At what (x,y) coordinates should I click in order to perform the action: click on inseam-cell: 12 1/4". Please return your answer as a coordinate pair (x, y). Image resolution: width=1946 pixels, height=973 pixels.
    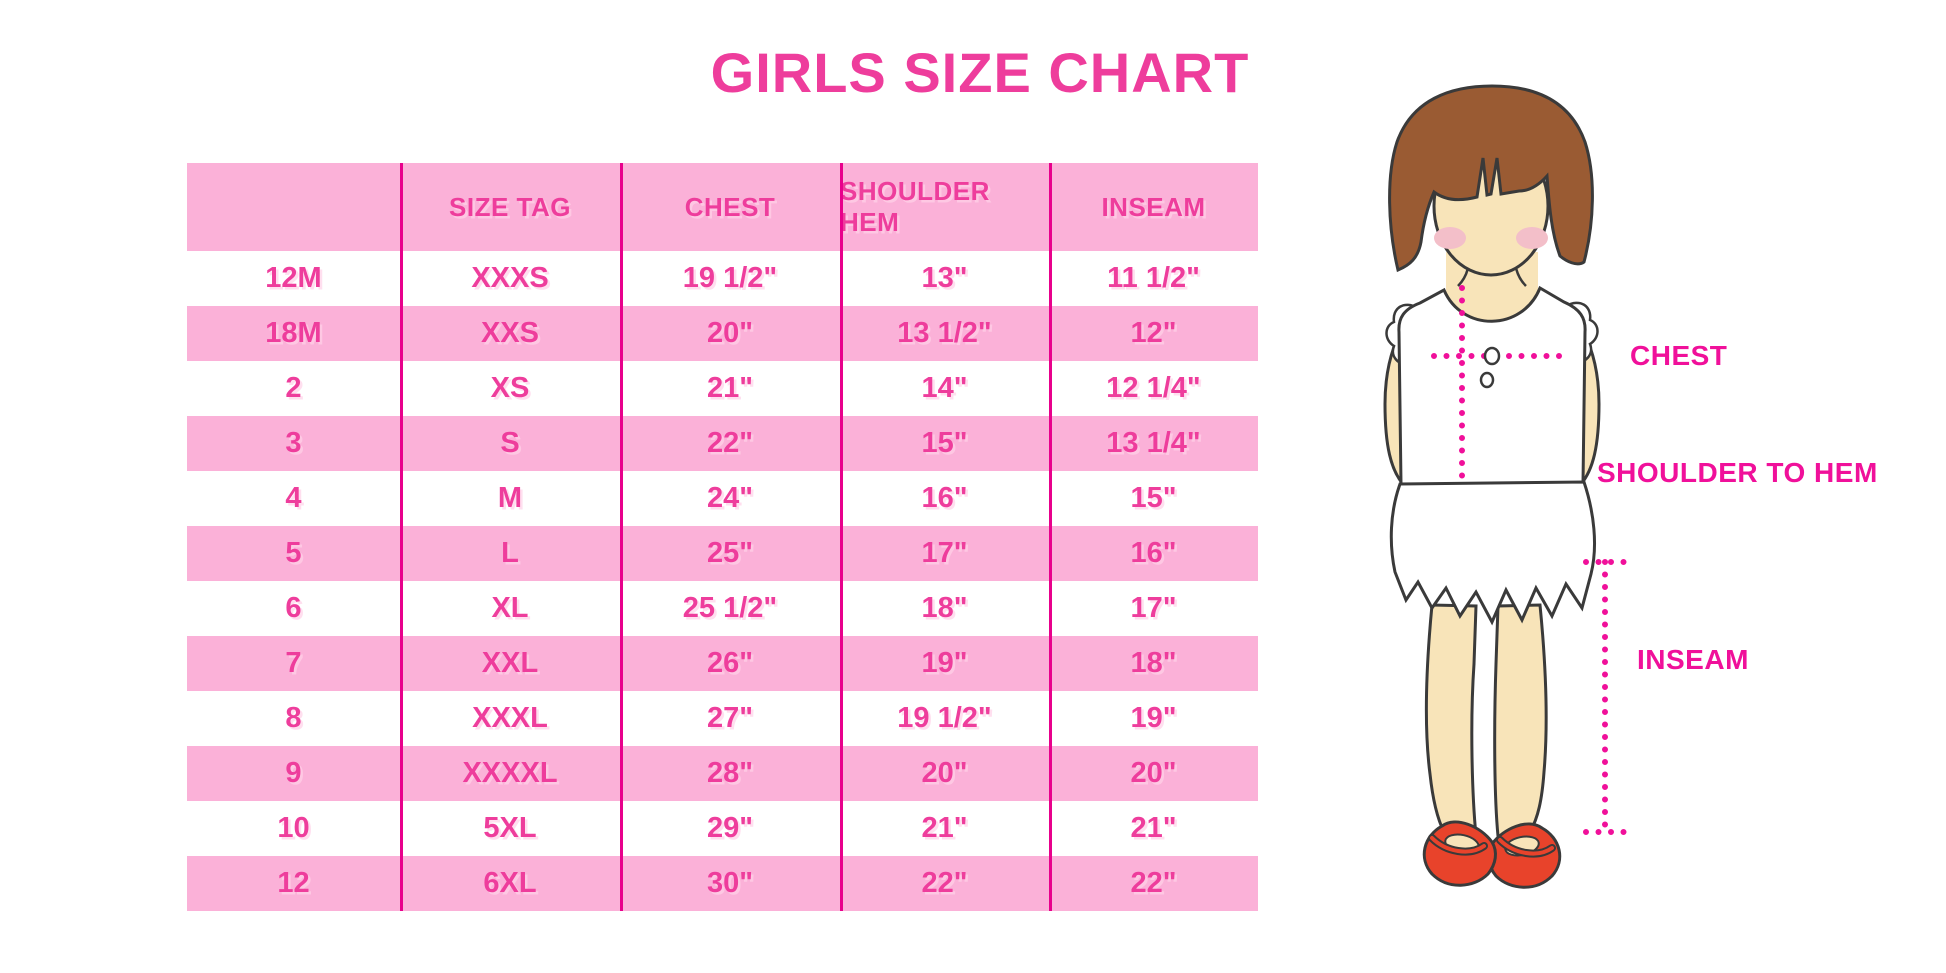
    Looking at the image, I should click on (1153, 388).